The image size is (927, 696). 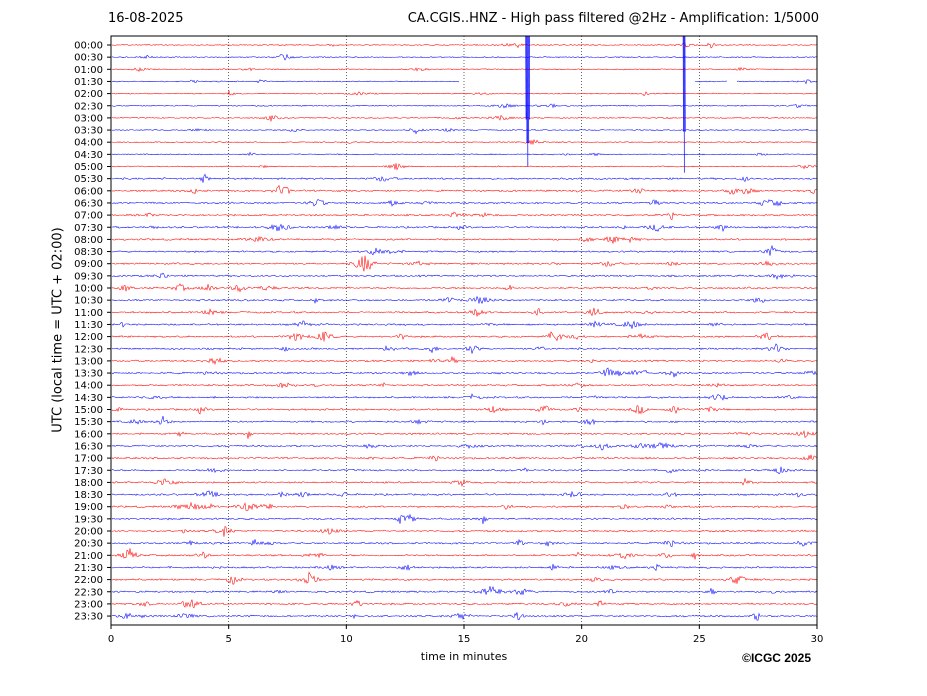 What do you see at coordinates (88, 386) in the screenshot?
I see `y-tick-label: 14:00` at bounding box center [88, 386].